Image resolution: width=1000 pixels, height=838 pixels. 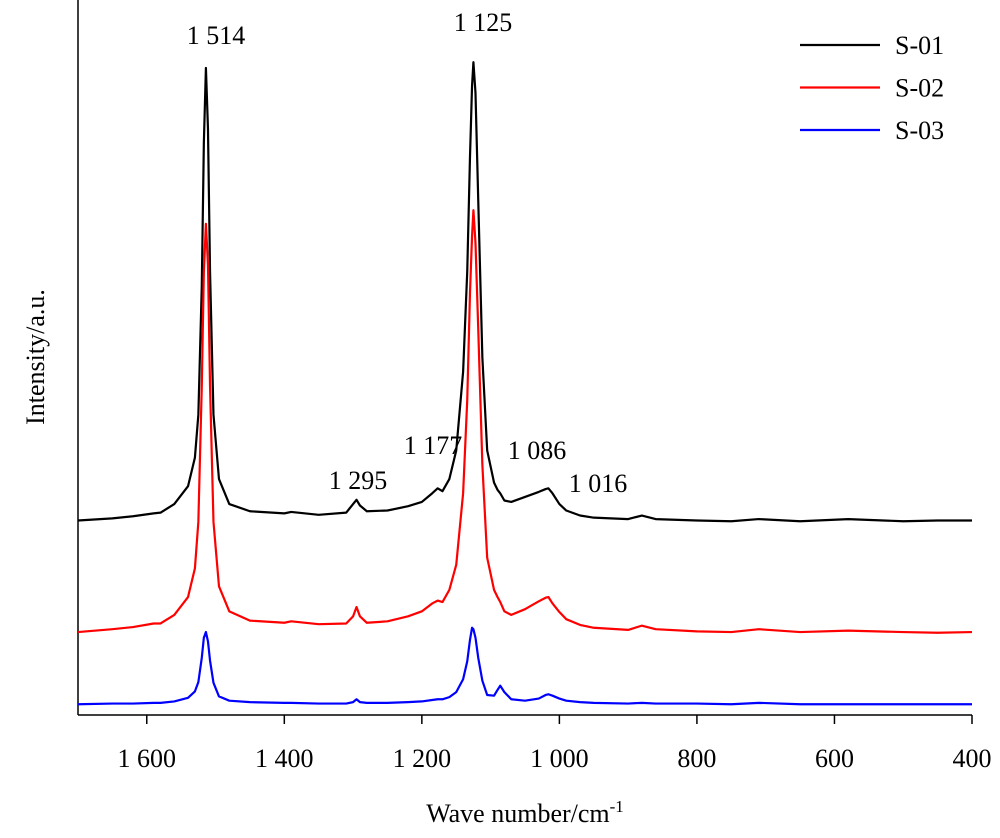 What do you see at coordinates (483, 22) in the screenshot?
I see `peak-annotation: 1 125` at bounding box center [483, 22].